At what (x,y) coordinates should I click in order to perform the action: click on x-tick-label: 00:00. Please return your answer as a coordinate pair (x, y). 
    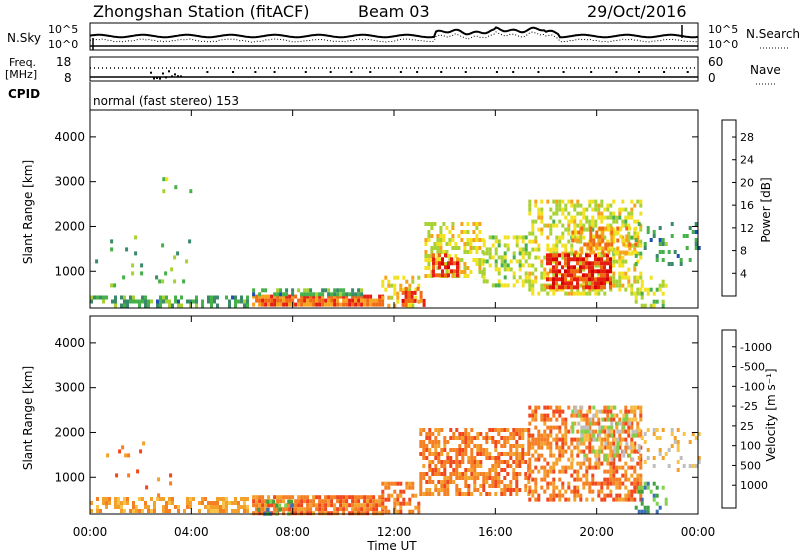
    Looking at the image, I should click on (698, 532).